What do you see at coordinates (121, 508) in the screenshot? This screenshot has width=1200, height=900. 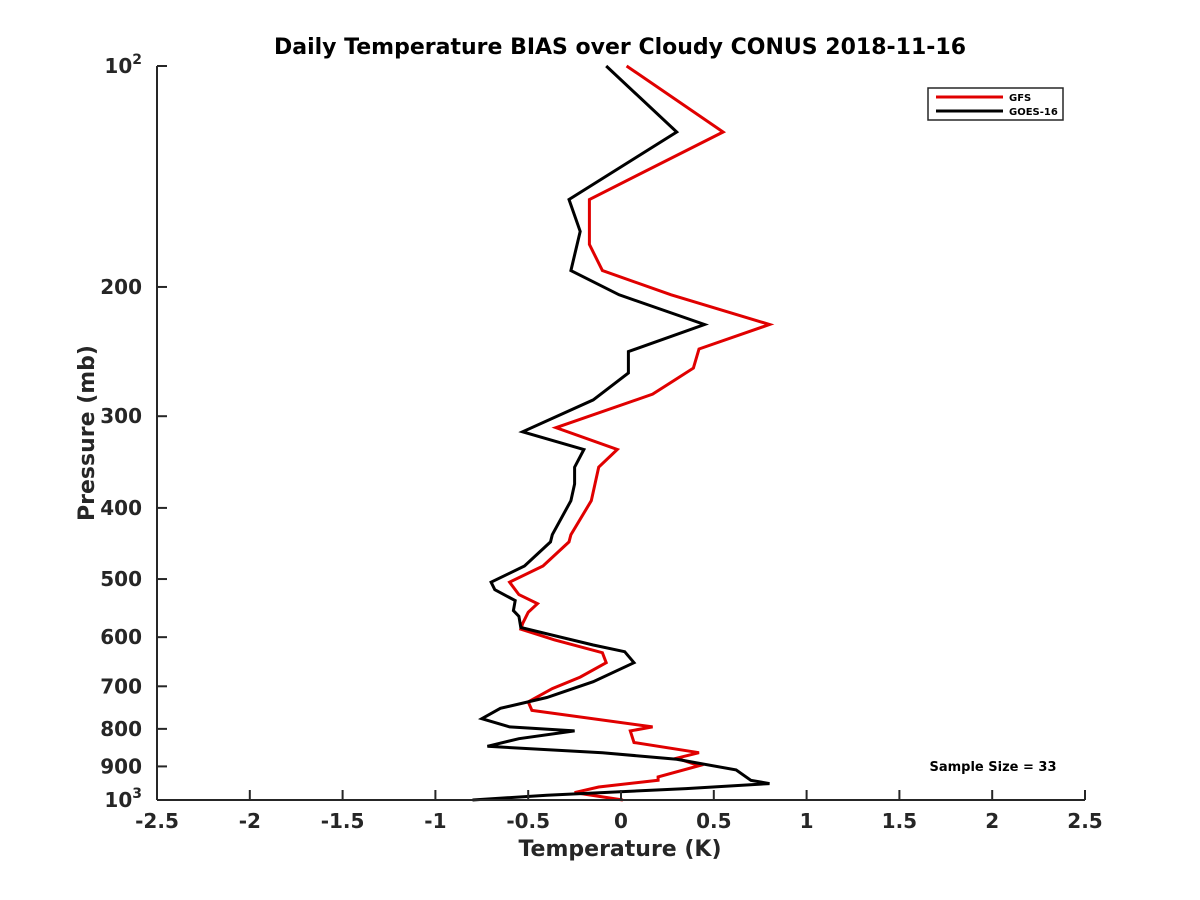 I see `y-tick-label: 400` at bounding box center [121, 508].